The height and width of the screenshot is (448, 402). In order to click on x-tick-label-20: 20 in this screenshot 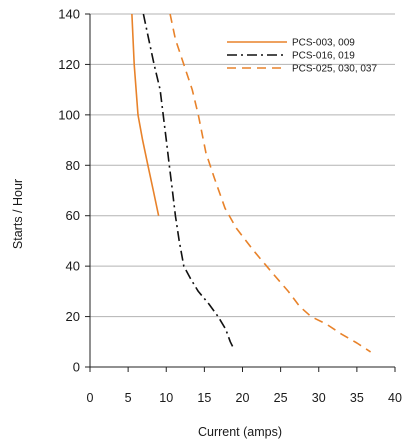, I will do `click(243, 398)`.